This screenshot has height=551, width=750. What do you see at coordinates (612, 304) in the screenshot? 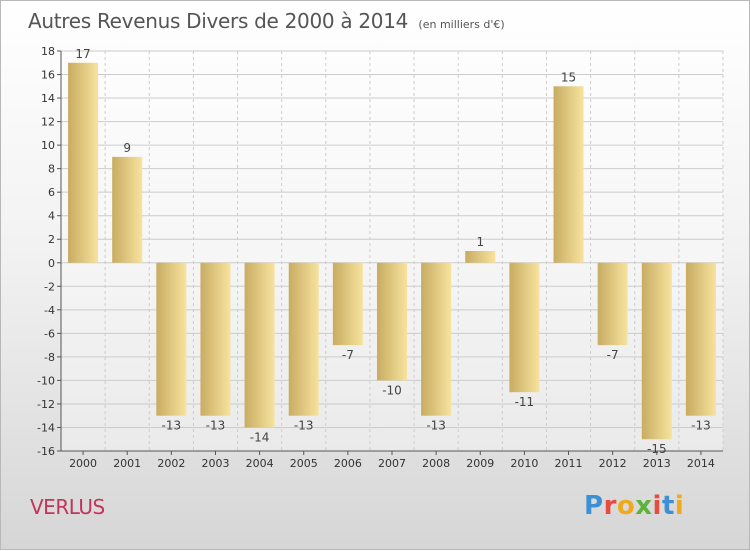
I see `bar-2012` at bounding box center [612, 304].